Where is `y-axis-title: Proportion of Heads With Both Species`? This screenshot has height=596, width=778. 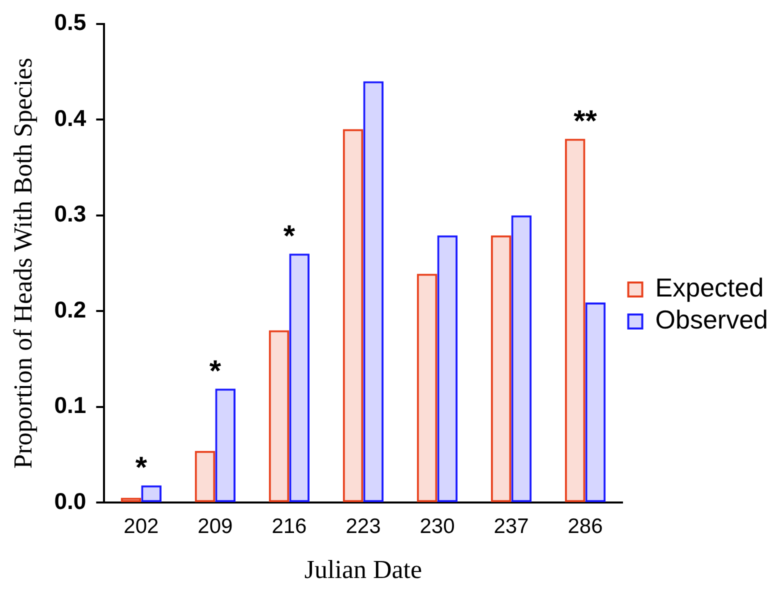
y-axis-title: Proportion of Heads With Both Species is located at coordinates (23, 263).